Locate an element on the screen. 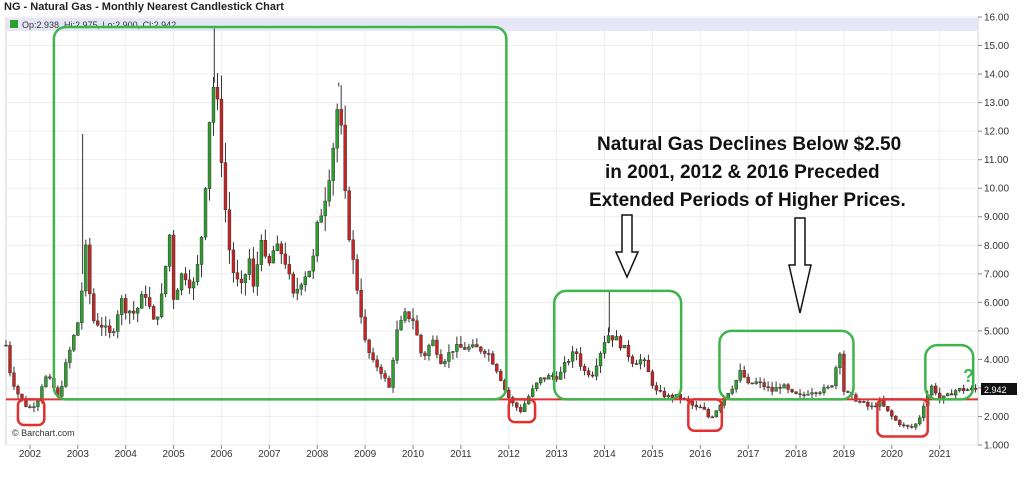  y-tick-label: 6.000 is located at coordinates (996, 303).